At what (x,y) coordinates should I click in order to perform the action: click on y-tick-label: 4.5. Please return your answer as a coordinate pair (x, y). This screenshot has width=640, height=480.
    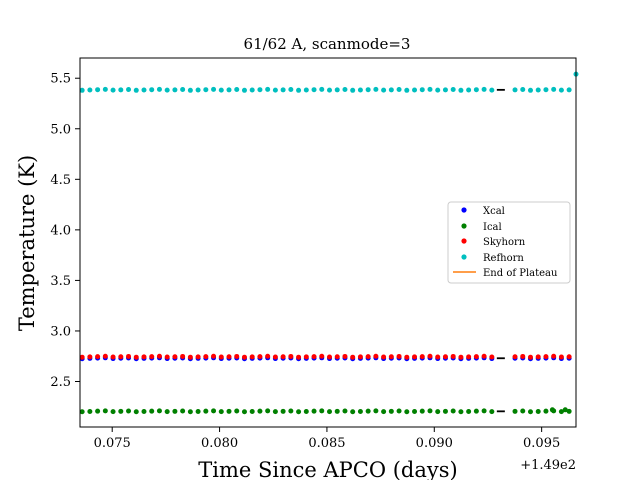
    Looking at the image, I should click on (60, 180).